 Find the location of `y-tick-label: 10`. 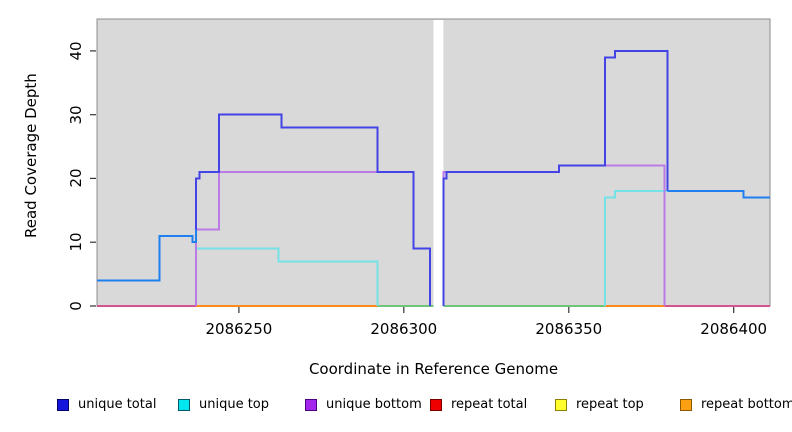

y-tick-label: 10 is located at coordinates (76, 242).